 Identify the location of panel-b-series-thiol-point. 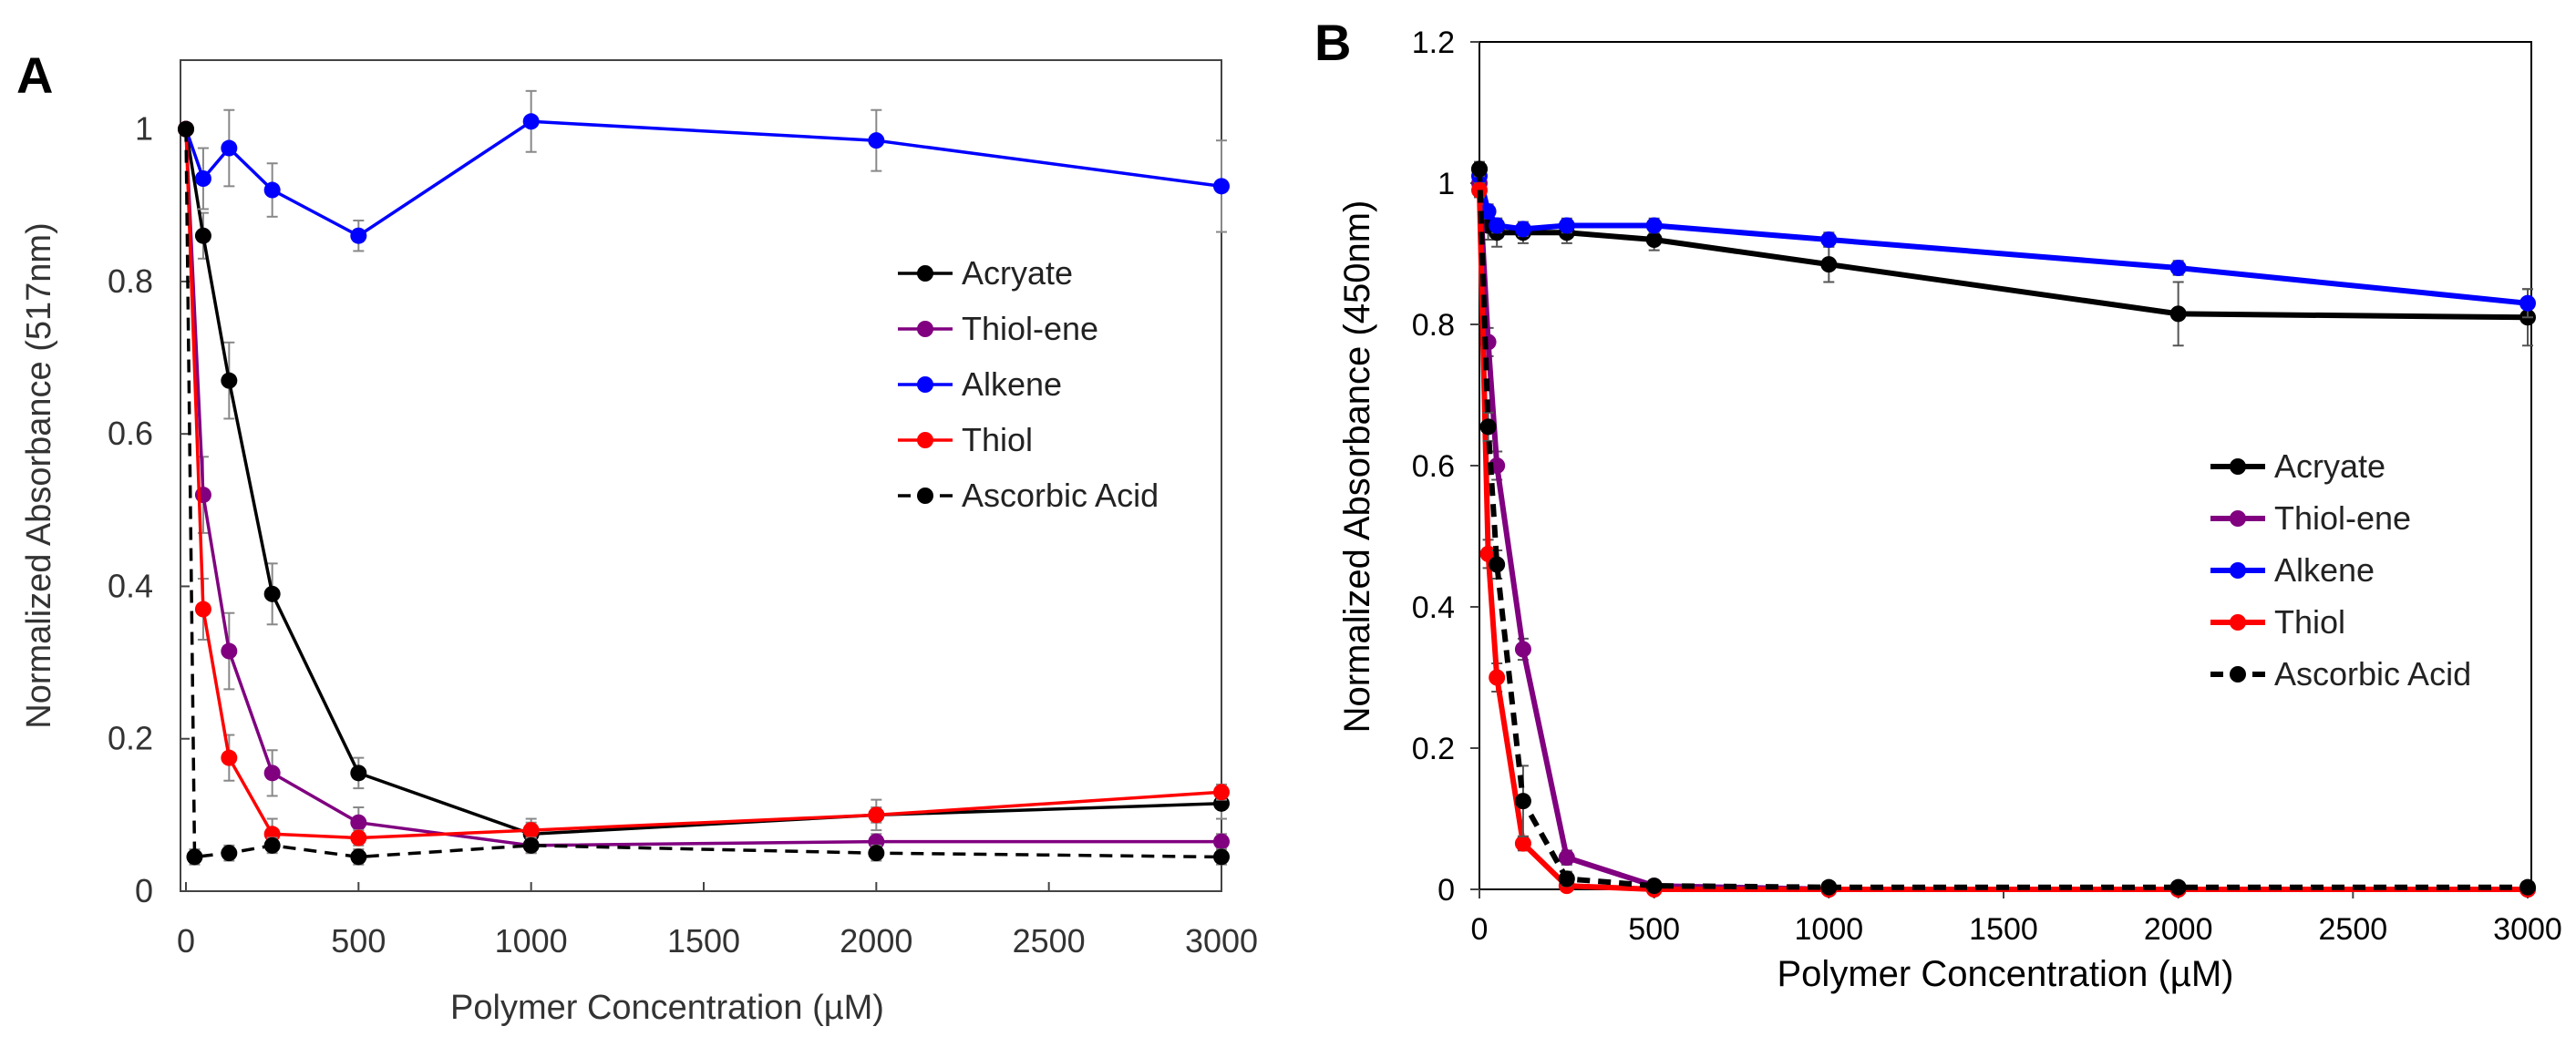
(1522, 844).